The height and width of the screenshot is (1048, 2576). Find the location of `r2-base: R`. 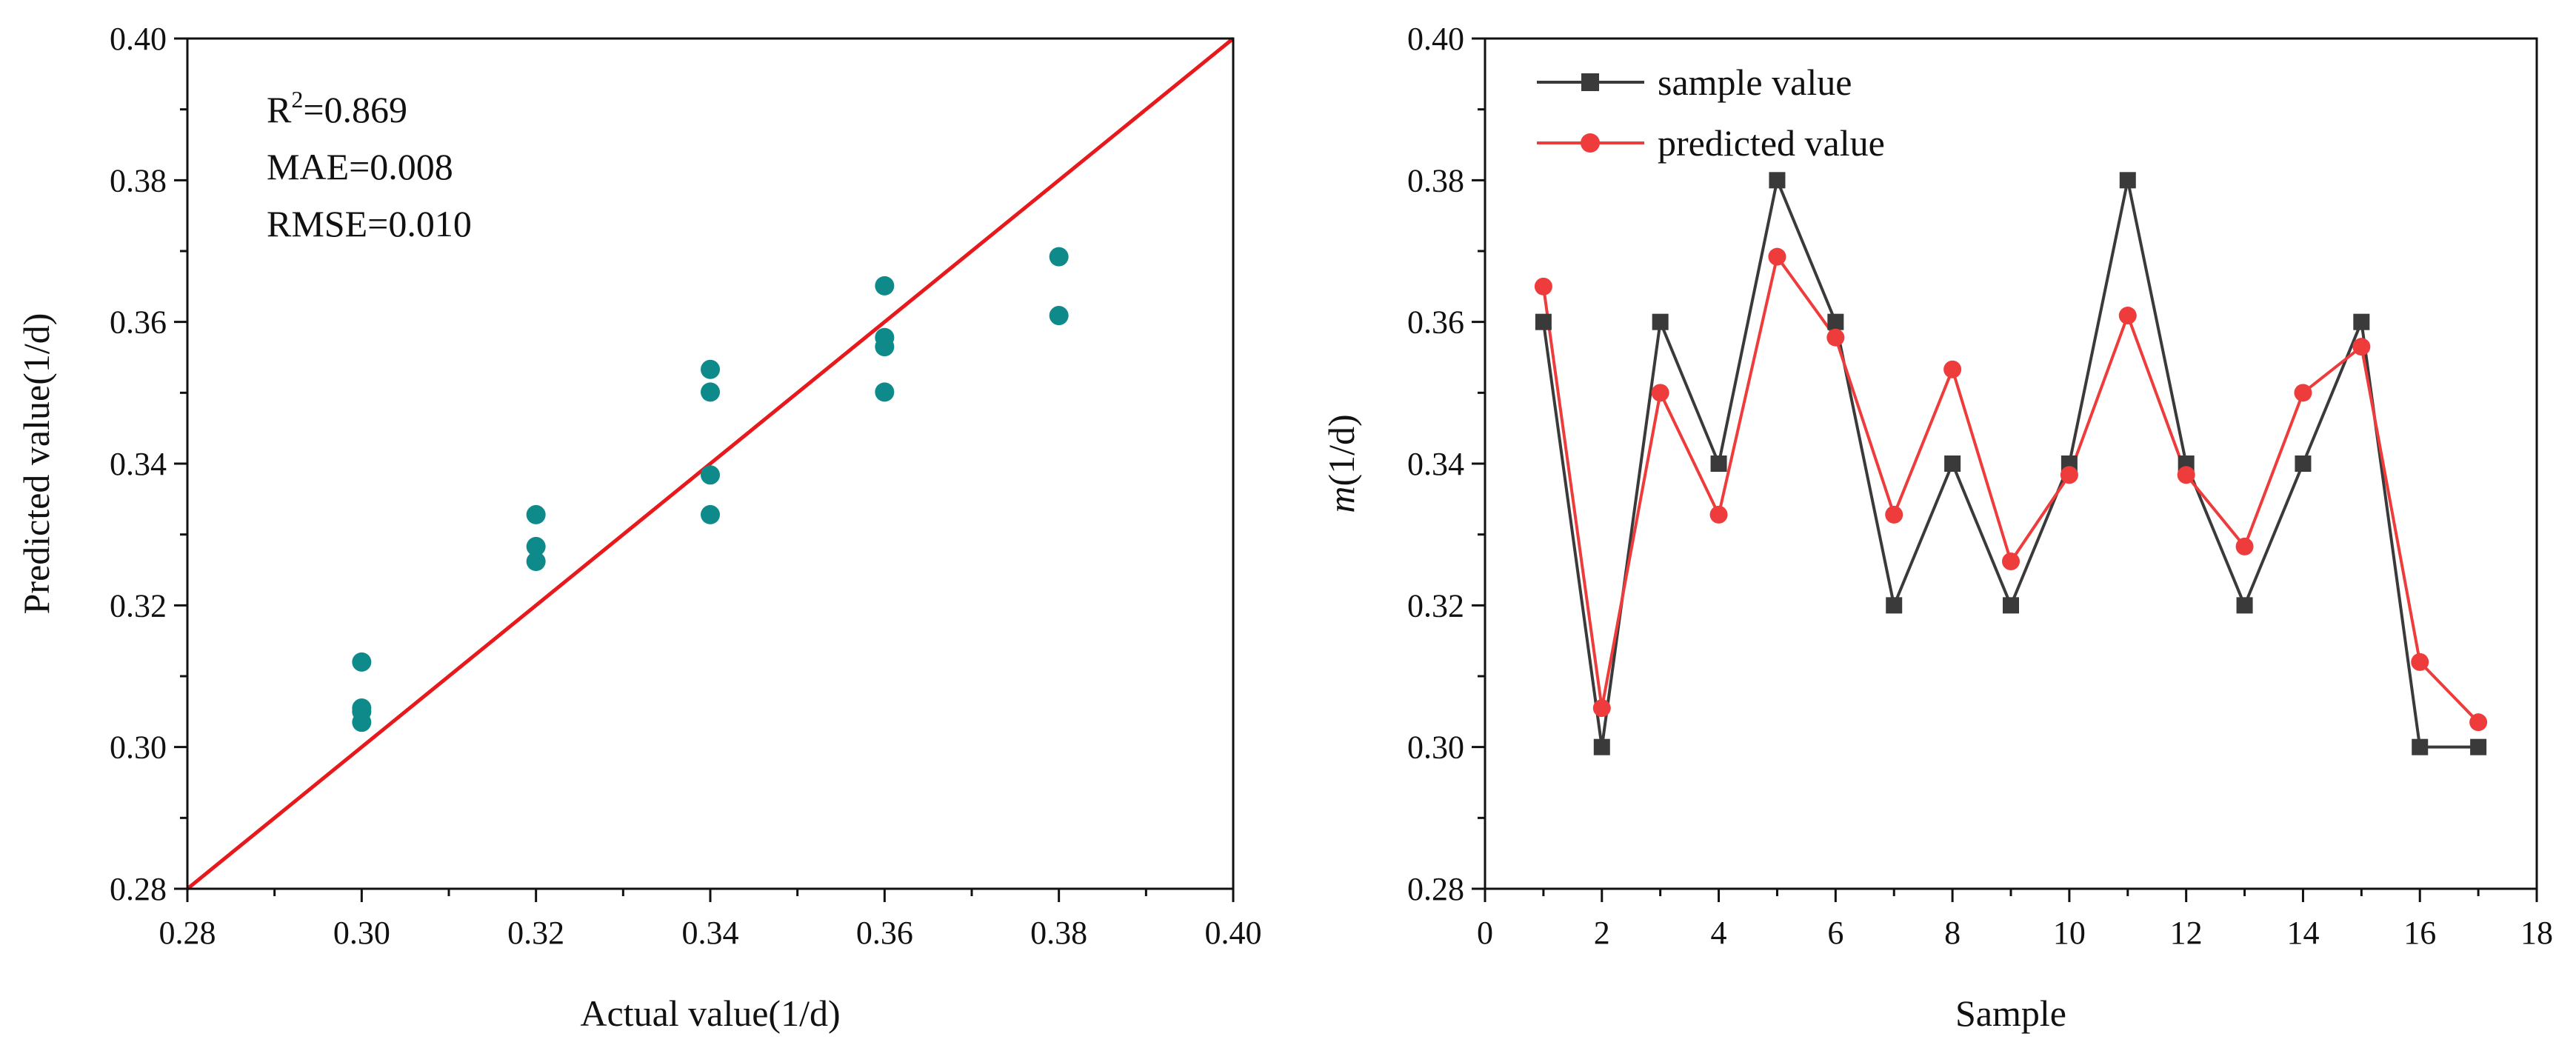

r2-base: R is located at coordinates (279, 110).